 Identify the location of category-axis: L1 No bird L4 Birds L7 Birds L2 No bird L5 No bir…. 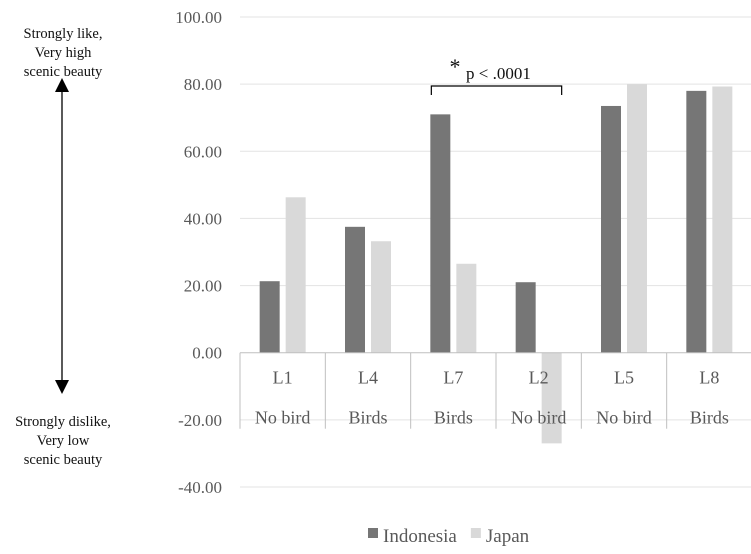
(495, 390).